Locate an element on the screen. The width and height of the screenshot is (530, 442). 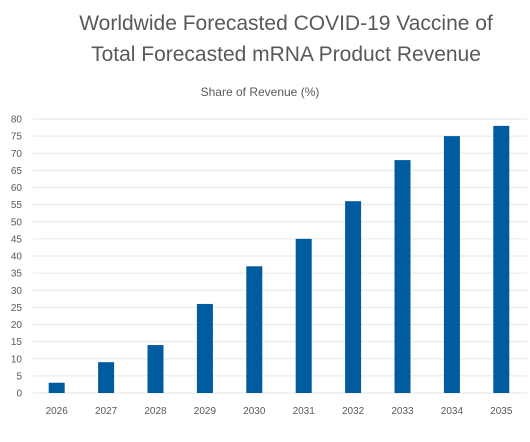
y-axis-tick-labels: 0 5 10 15 20 25 30 35 40 45 50 55 60 65 70 75 80 is located at coordinates (17, 257).